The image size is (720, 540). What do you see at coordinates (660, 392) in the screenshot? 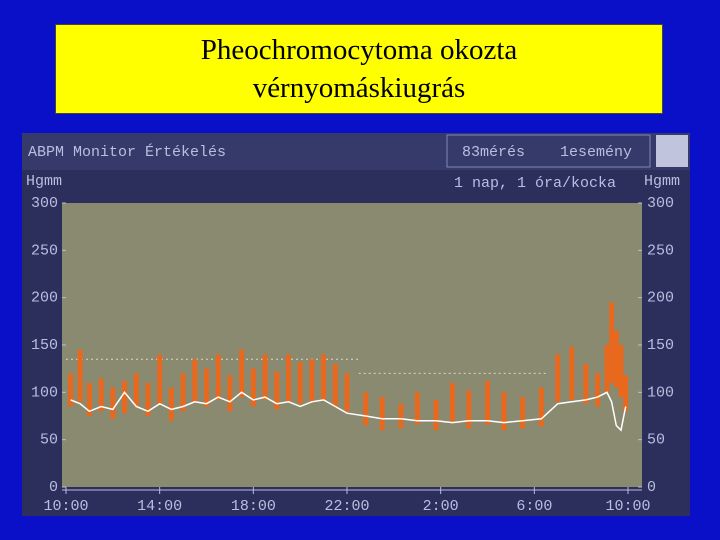
I see `y2-tick-label: 100` at bounding box center [660, 392].